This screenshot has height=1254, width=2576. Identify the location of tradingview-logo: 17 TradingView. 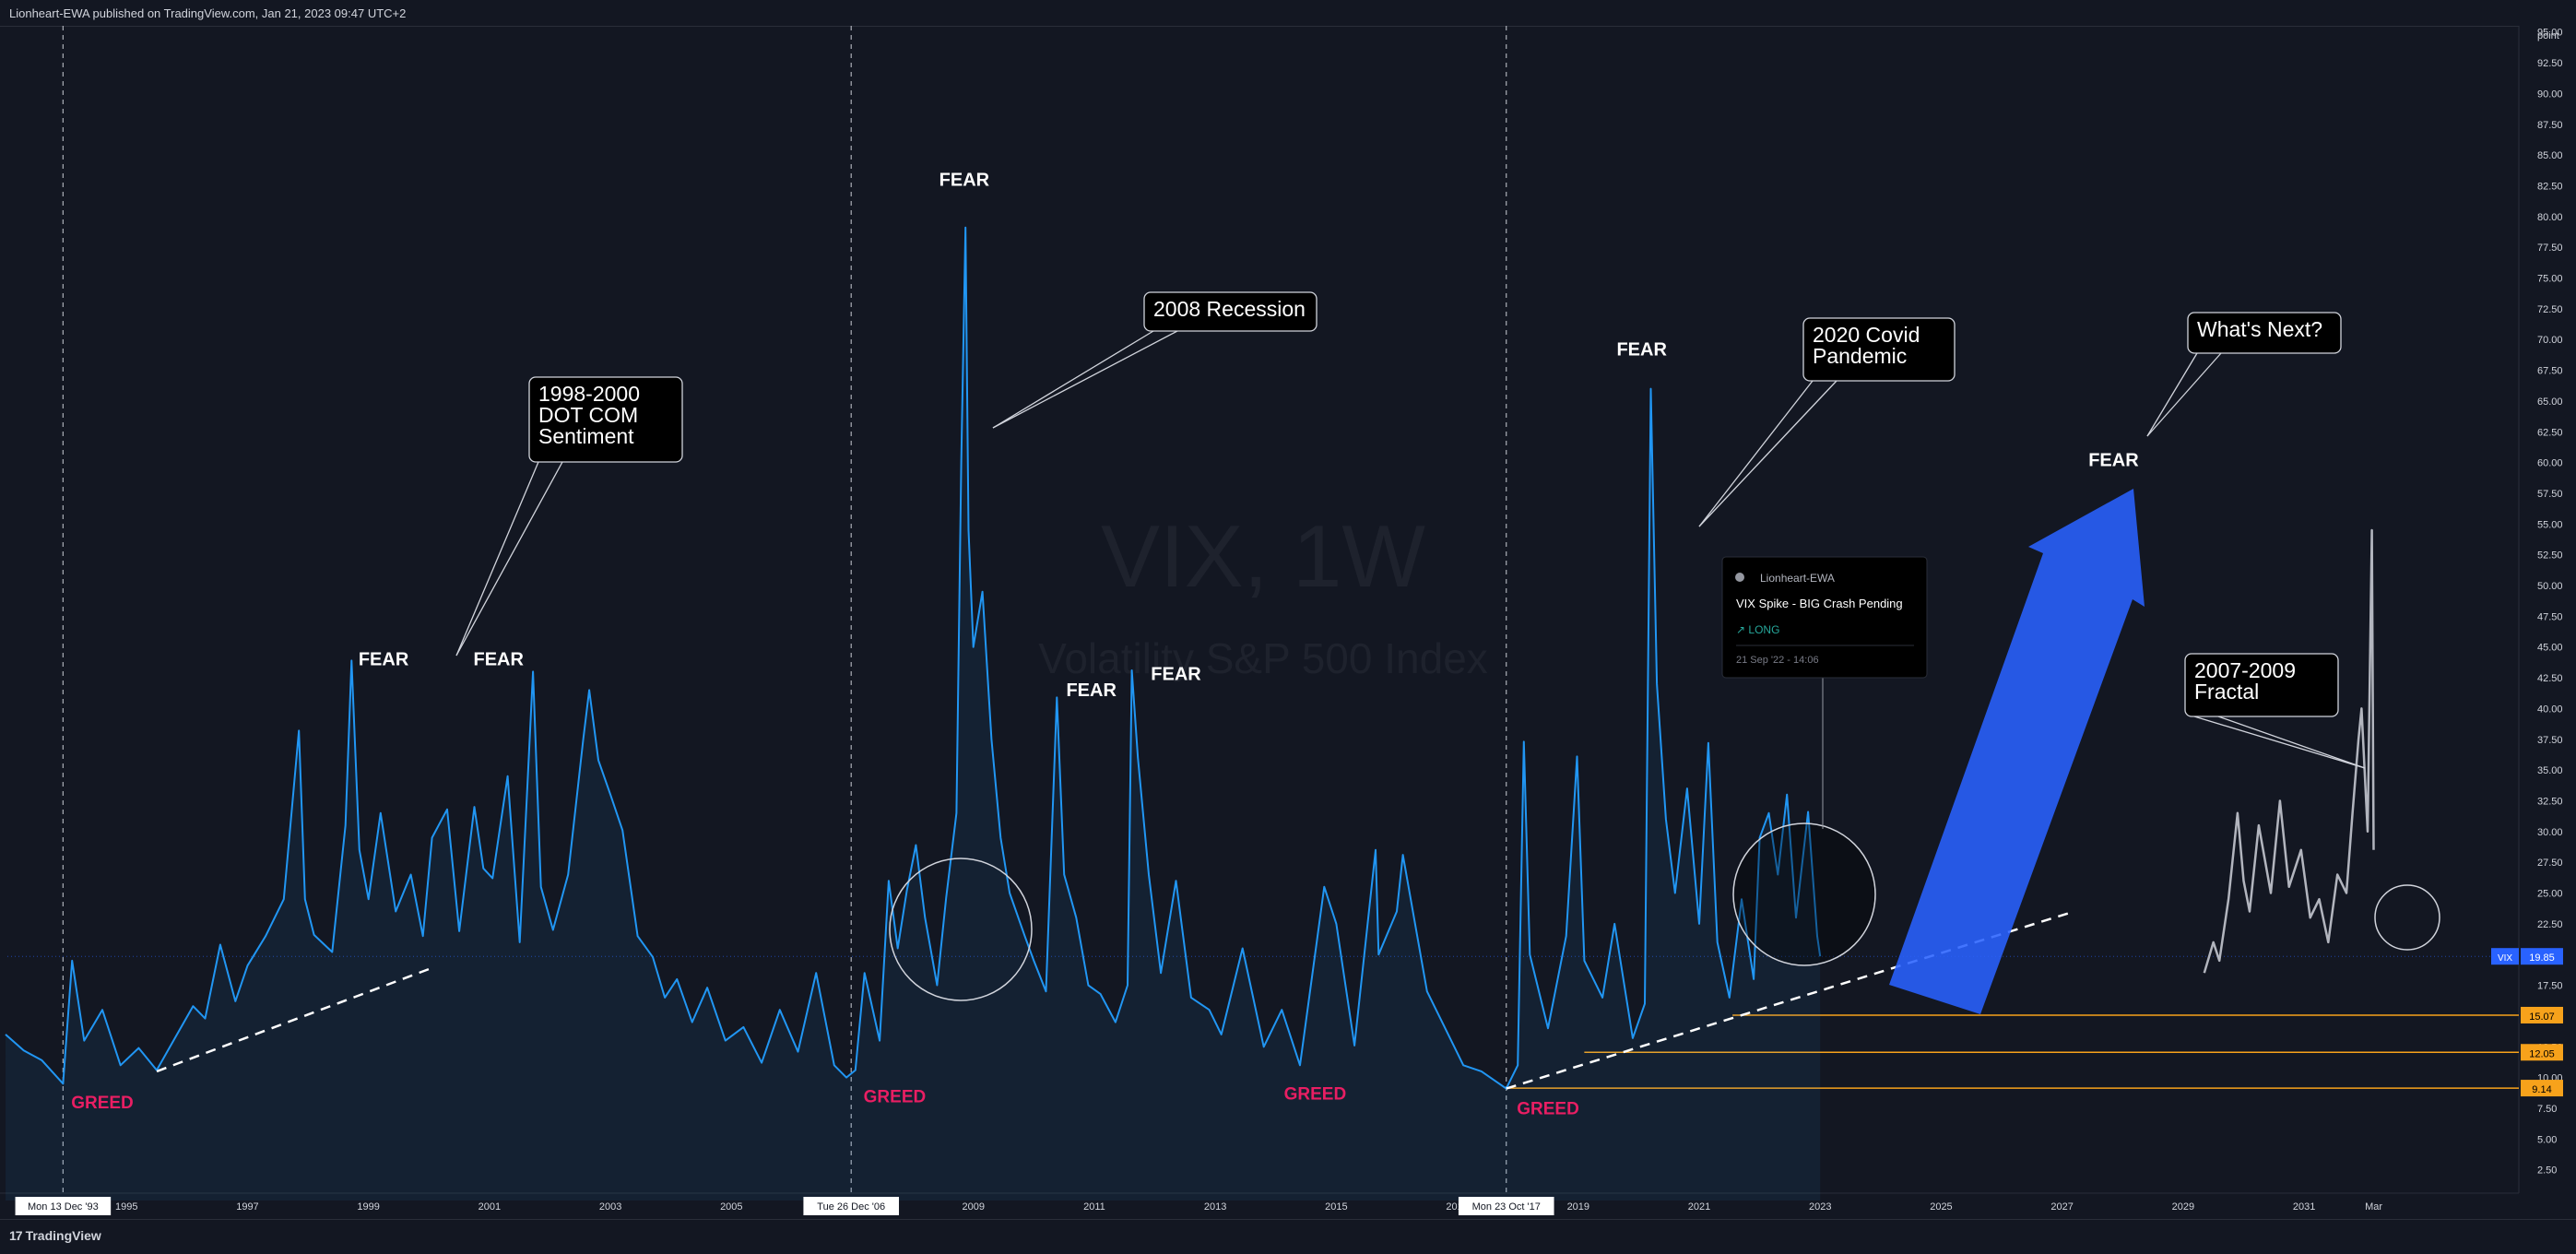
(55, 1235).